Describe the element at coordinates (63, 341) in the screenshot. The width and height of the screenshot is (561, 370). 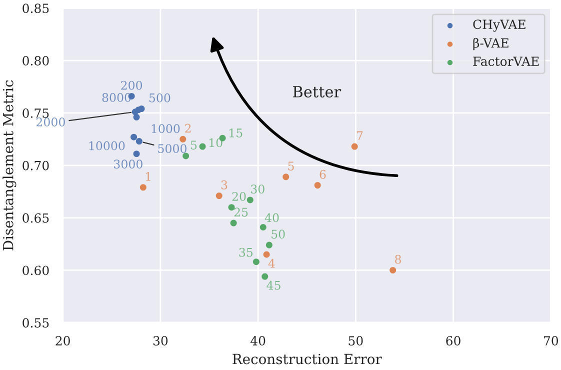
I see `x-tick-label: 20` at that location.